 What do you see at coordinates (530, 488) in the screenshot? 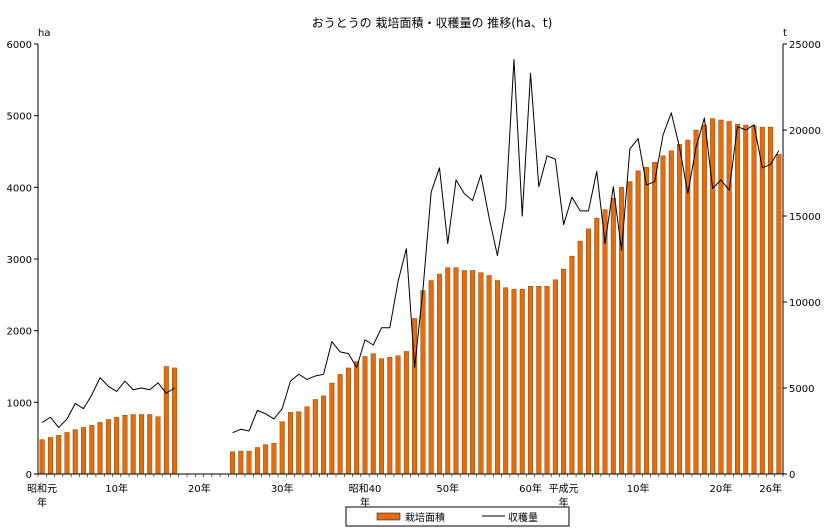
I see `x-tick-label: 60年` at bounding box center [530, 488].